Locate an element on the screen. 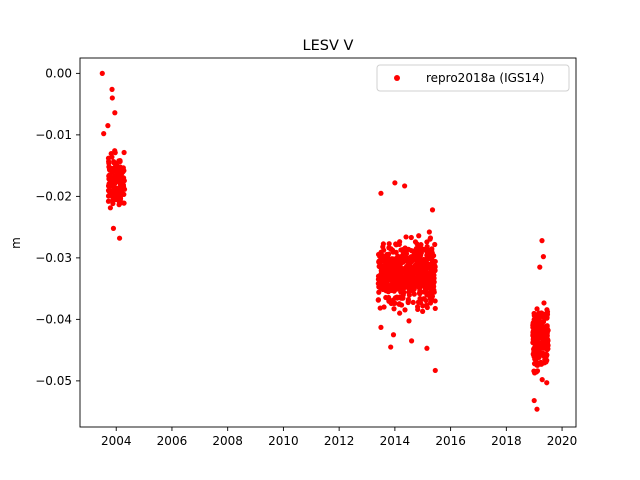 This screenshot has width=640, height=480. x-tick-label: 2016 is located at coordinates (450, 441).